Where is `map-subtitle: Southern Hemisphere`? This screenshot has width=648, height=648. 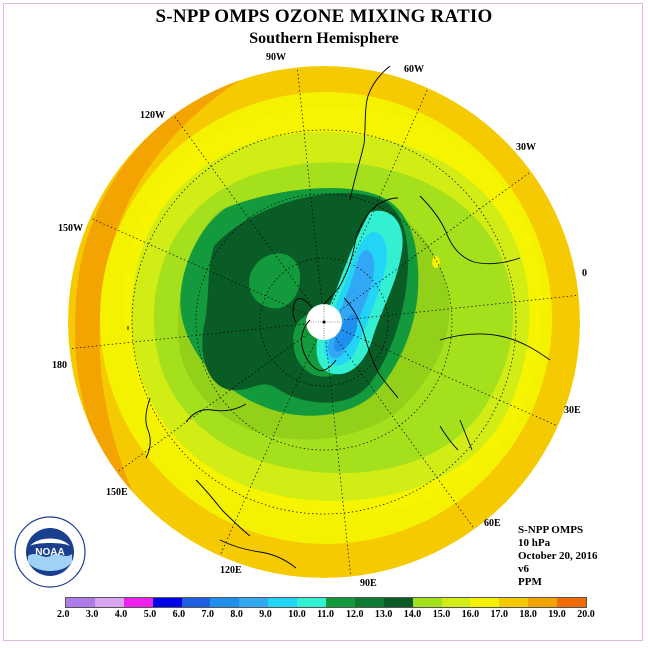
map-subtitle: Southern Hemisphere is located at coordinates (324, 38).